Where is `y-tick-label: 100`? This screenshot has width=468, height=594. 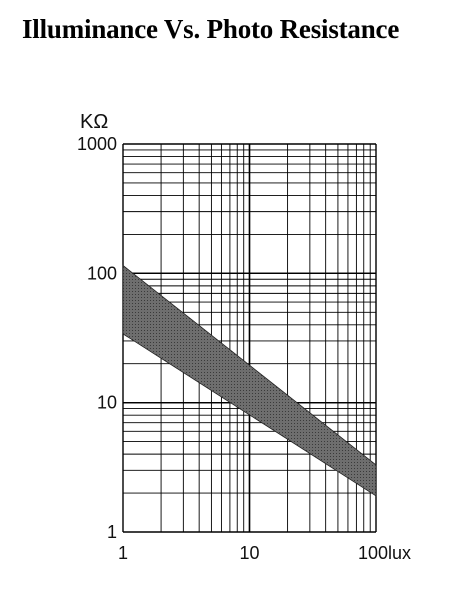
y-tick-label: 100 is located at coordinates (102, 273).